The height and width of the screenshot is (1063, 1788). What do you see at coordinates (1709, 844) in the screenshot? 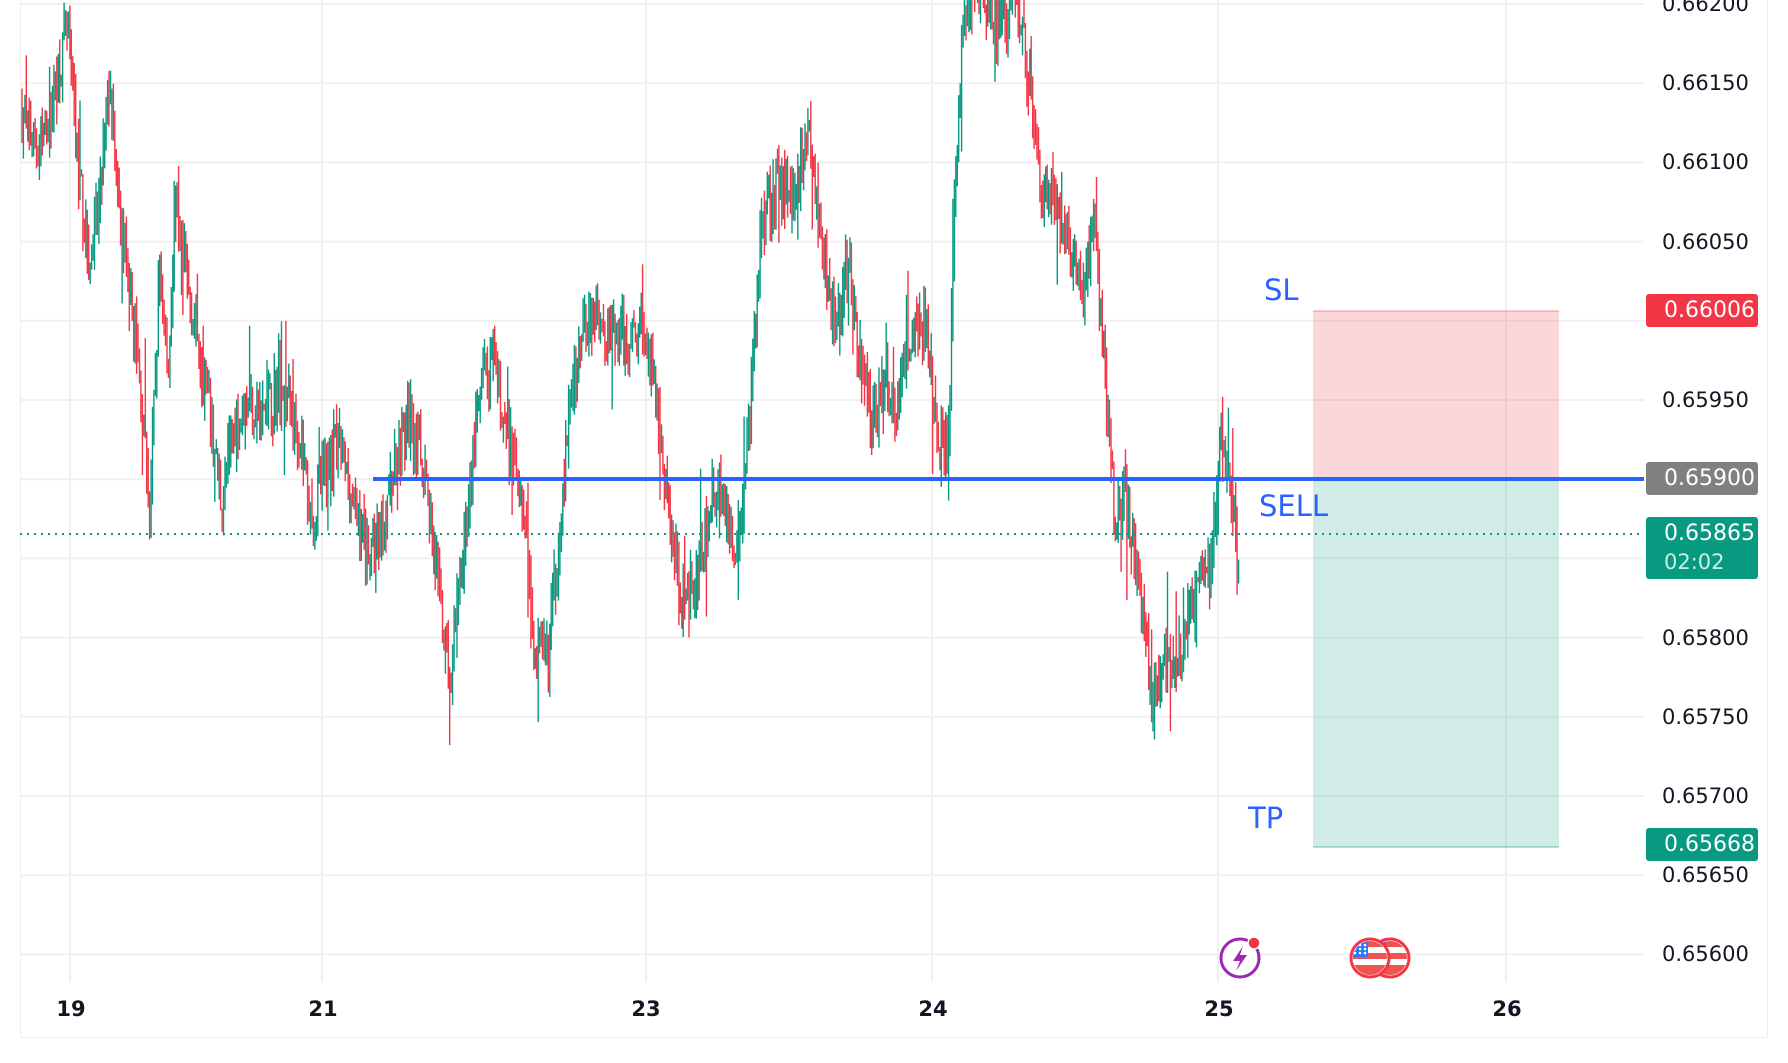
I see `take-profit-price: 0.65668` at bounding box center [1709, 844].